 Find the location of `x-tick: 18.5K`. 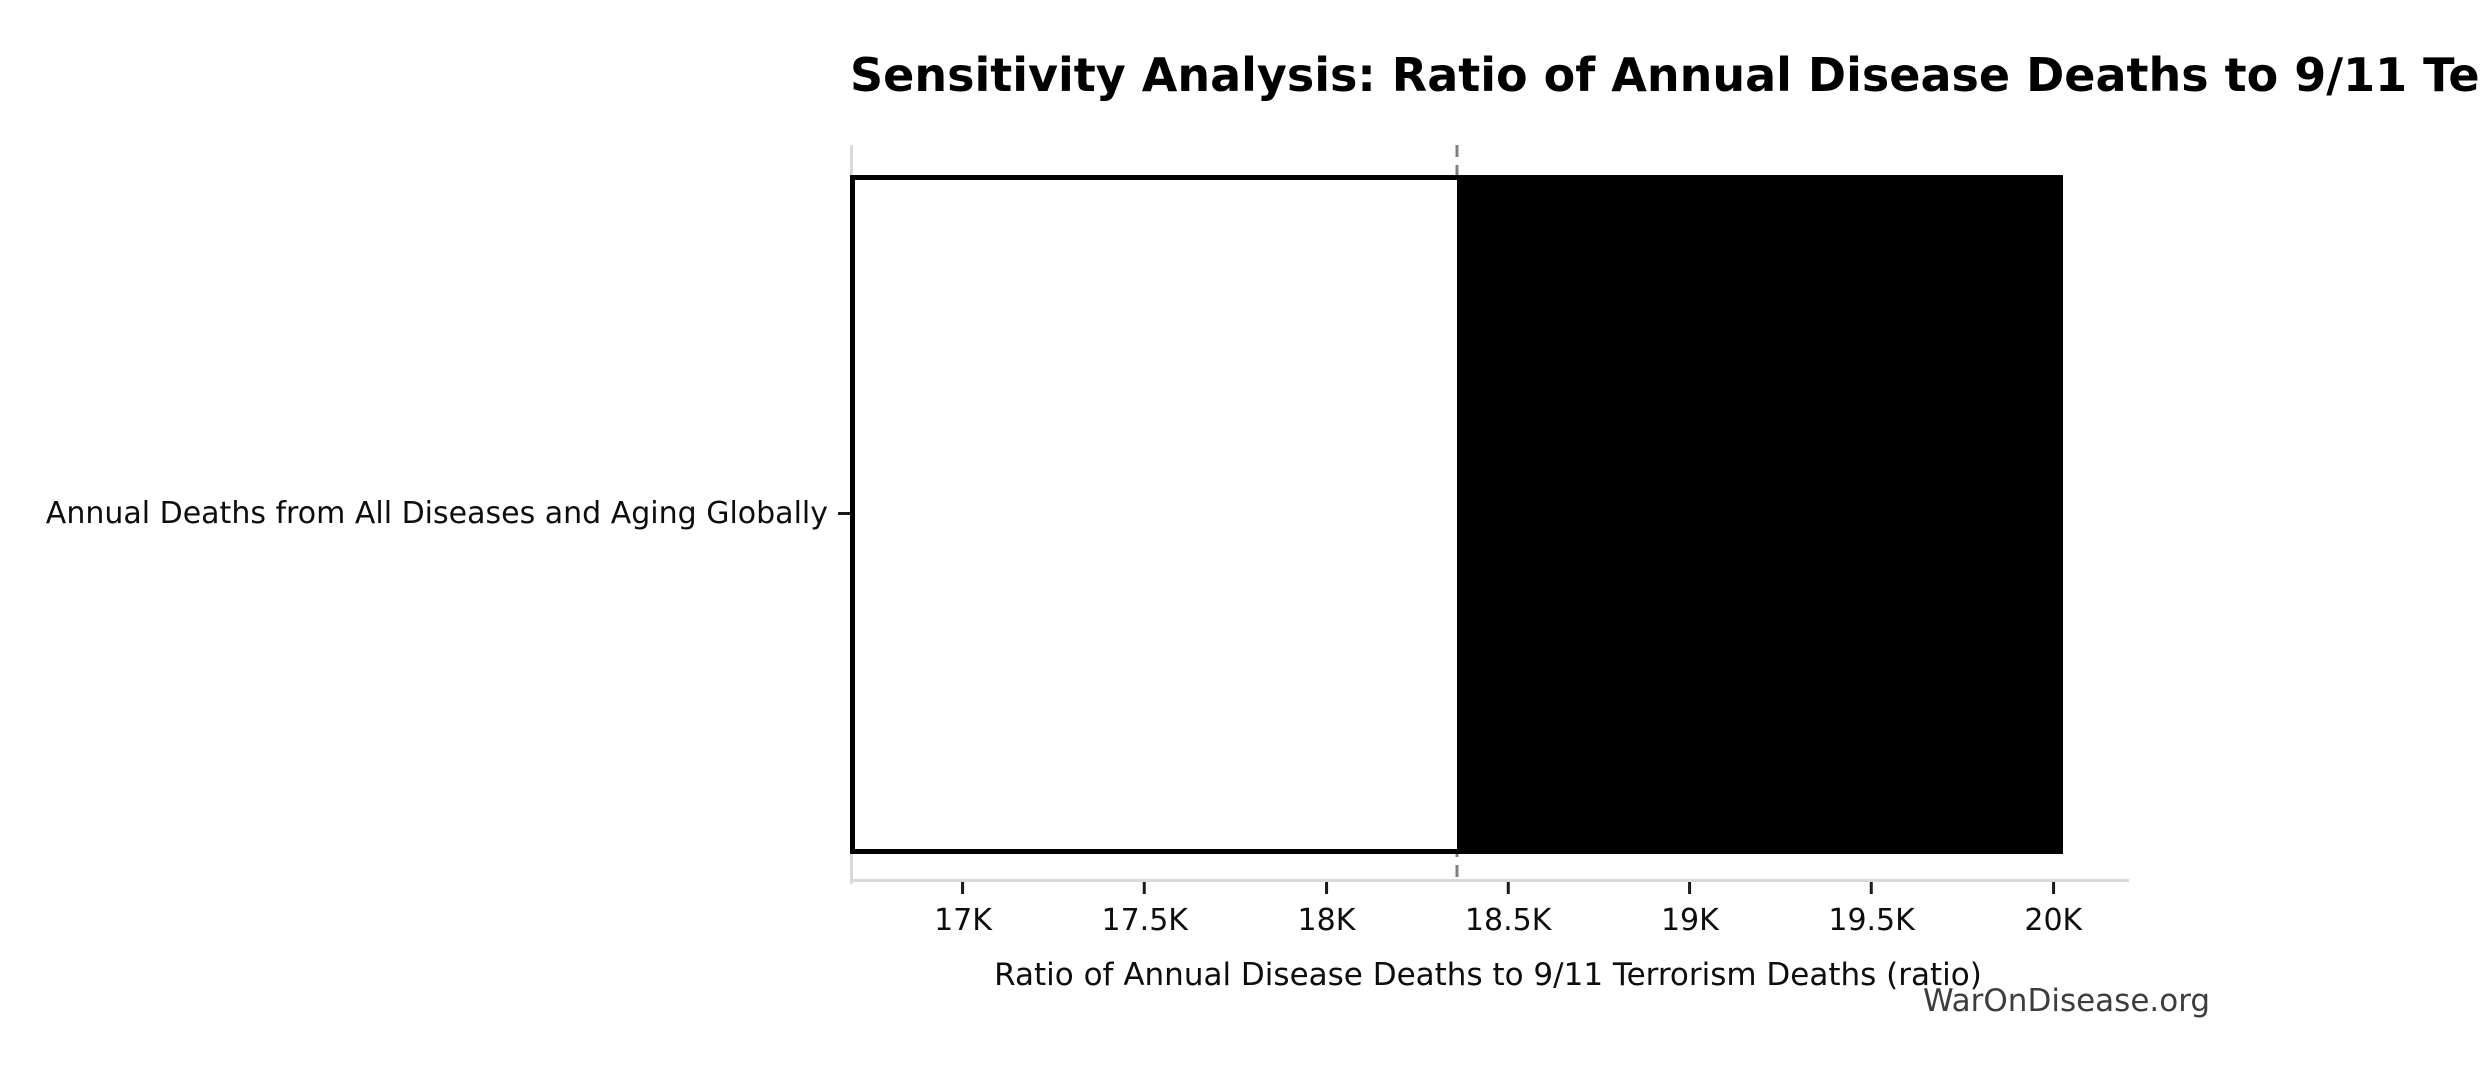

x-tick: 18.5K is located at coordinates (1508, 910).